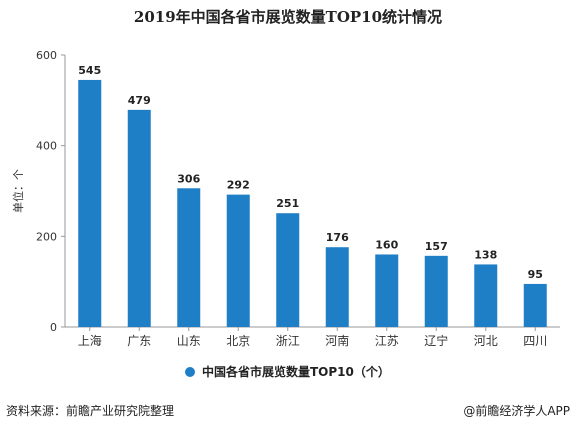  Describe the element at coordinates (90, 340) in the screenshot. I see `x-tick-label: 上海` at that location.